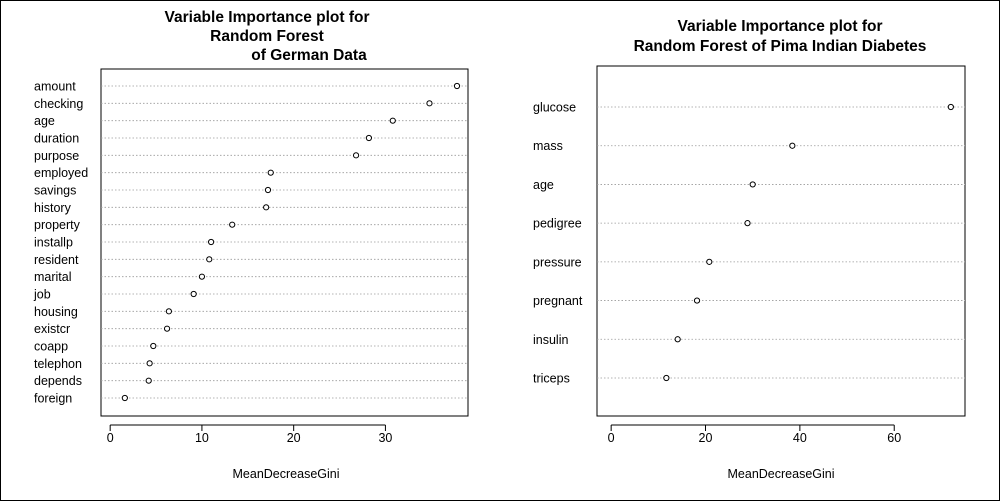 The width and height of the screenshot is (1000, 501). What do you see at coordinates (56, 312) in the screenshot?
I see `category-label: housing` at bounding box center [56, 312].